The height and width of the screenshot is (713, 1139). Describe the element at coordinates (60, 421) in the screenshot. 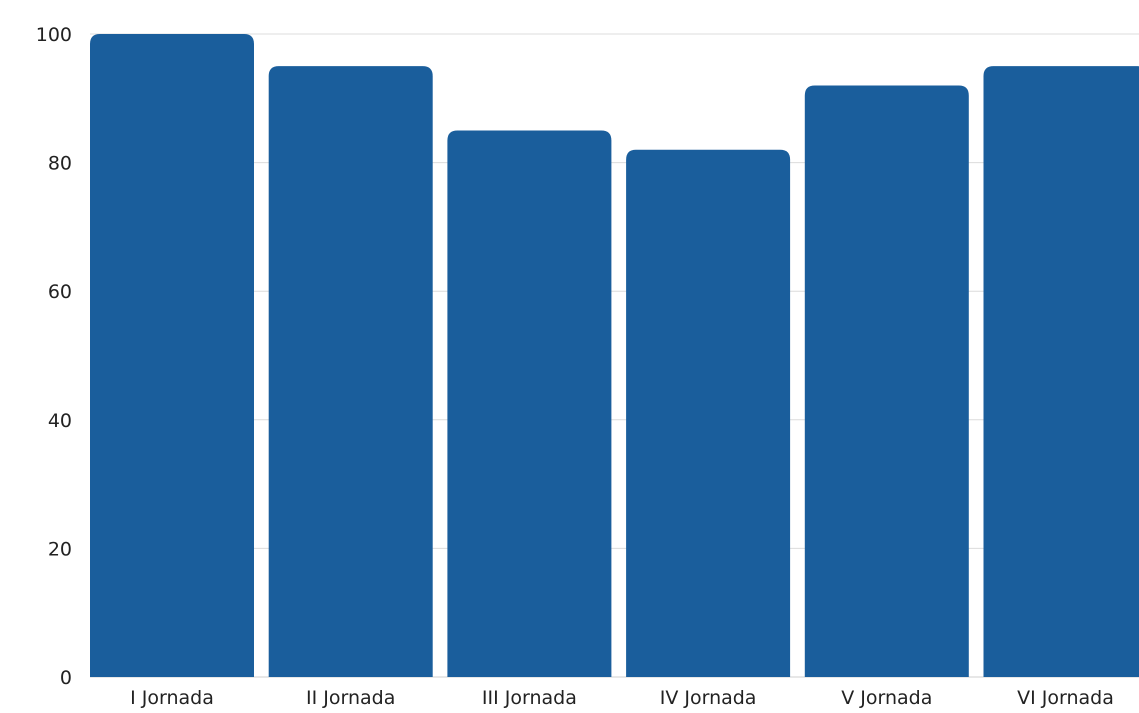

I see `y-tick-label: 40` at that location.